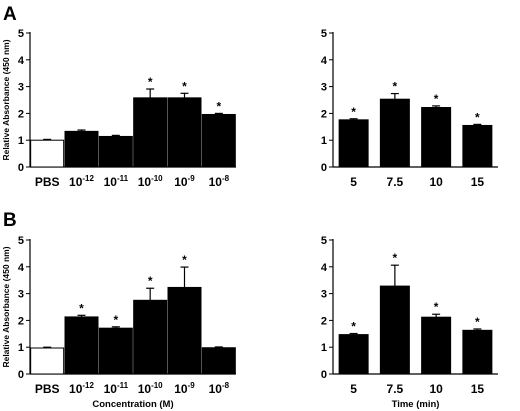  What do you see at coordinates (10, 220) in the screenshot?
I see `panel-label-b: B` at bounding box center [10, 220].